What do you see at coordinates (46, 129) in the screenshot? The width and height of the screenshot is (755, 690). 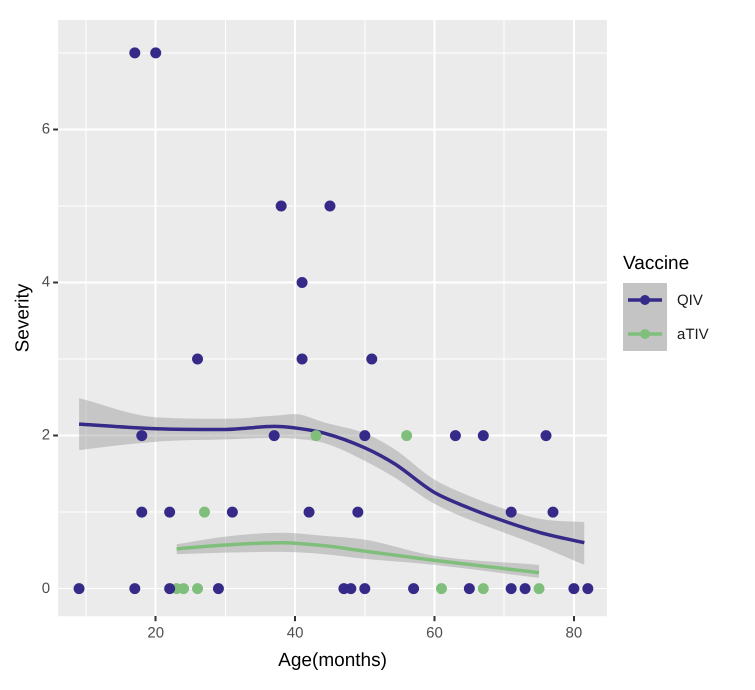 I see `y-tick-label: 6` at bounding box center [46, 129].